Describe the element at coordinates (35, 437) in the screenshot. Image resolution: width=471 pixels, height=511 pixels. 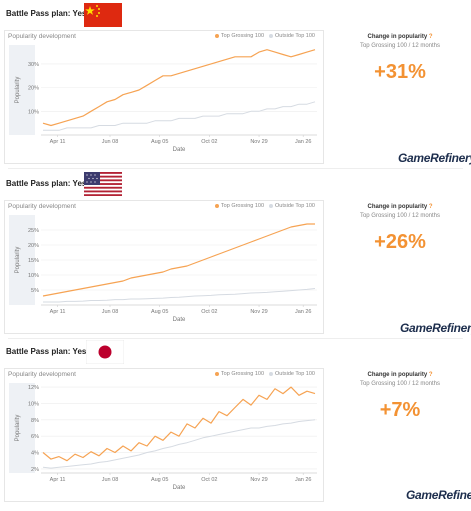
I see `y-tick-label: 6%` at that location.